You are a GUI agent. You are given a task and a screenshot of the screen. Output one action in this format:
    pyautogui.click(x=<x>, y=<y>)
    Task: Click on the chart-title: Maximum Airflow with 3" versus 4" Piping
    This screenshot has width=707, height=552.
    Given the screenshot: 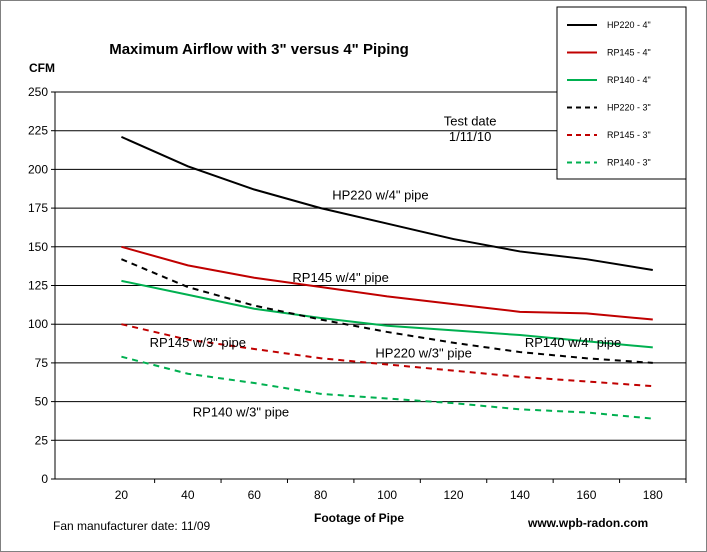 What is the action you would take?
    pyautogui.click(x=259, y=49)
    